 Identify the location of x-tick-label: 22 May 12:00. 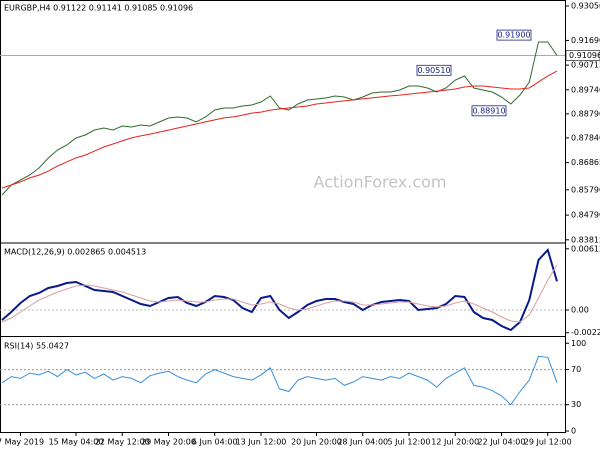
(122, 442).